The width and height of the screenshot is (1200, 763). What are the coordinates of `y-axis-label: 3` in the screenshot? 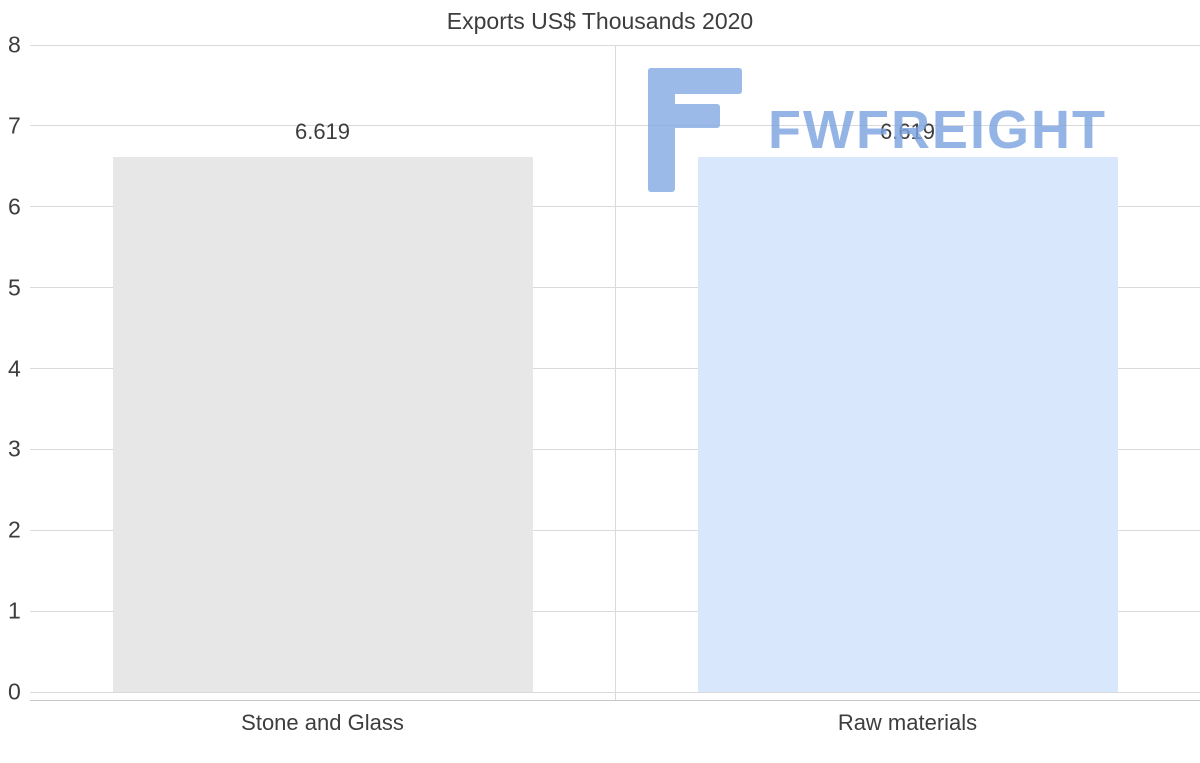 It's located at (14, 448).